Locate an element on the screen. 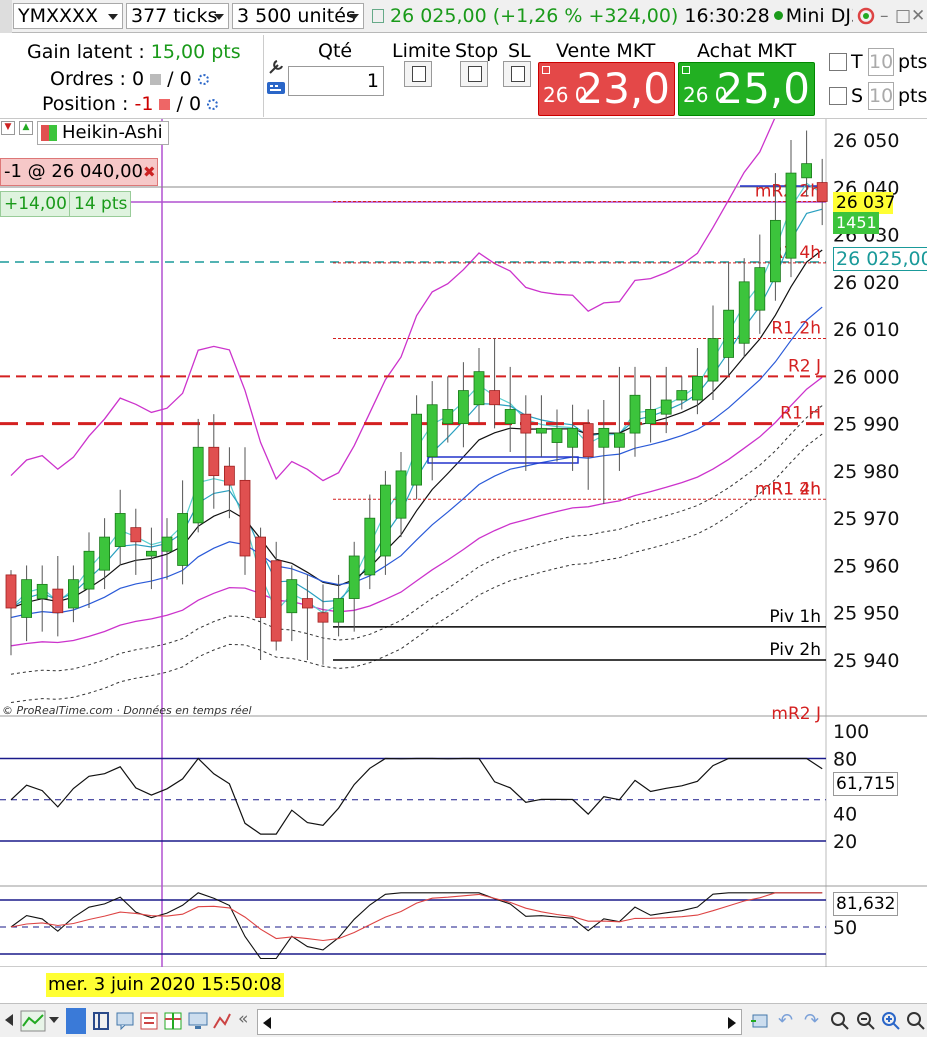  refresh-icon is located at coordinates (866, 16).